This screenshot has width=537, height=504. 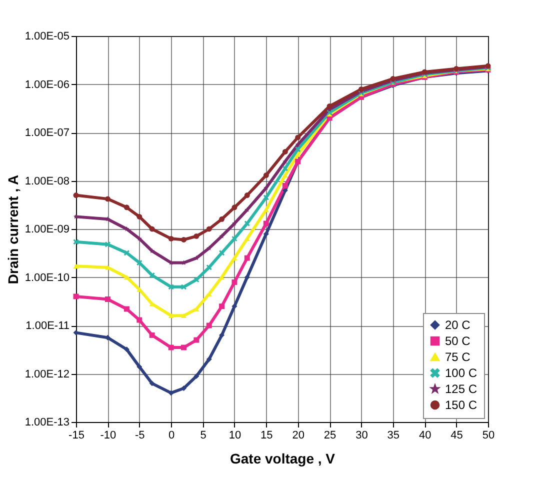 I want to click on y-tick-label: 1.00E-10, so click(x=47, y=278).